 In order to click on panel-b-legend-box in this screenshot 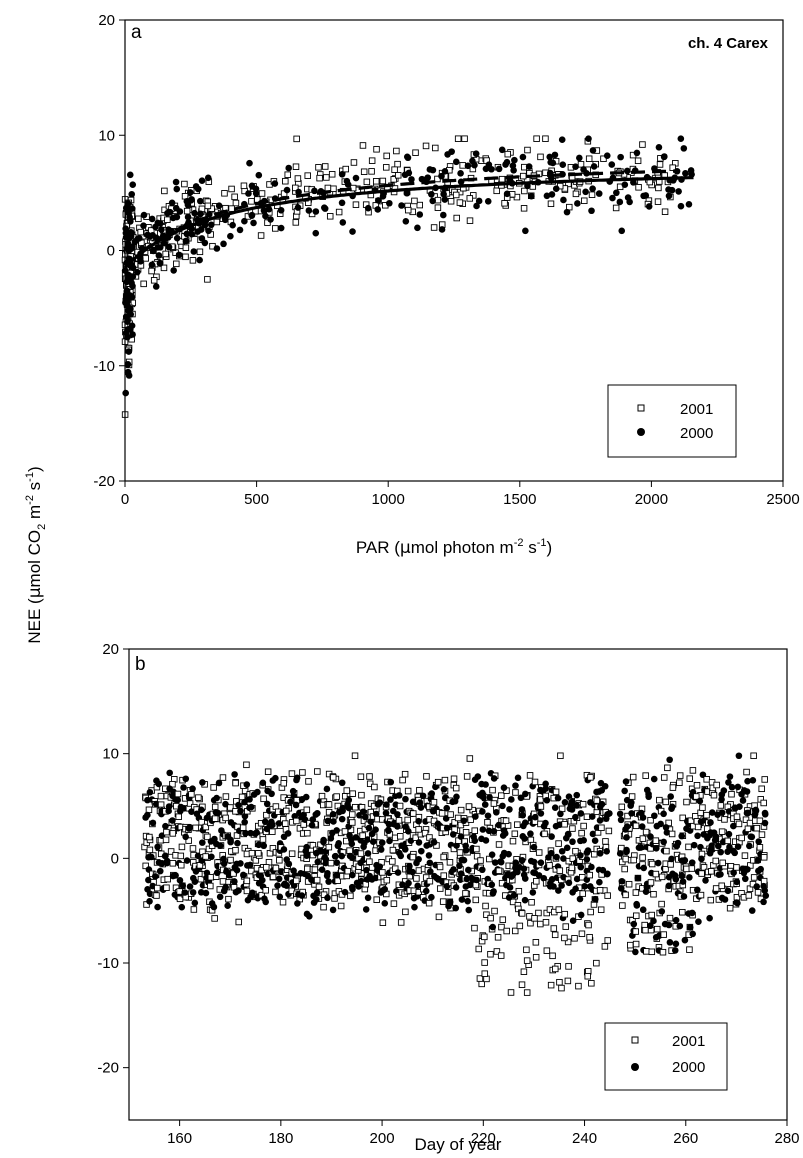, I will do `click(666, 1056)`.